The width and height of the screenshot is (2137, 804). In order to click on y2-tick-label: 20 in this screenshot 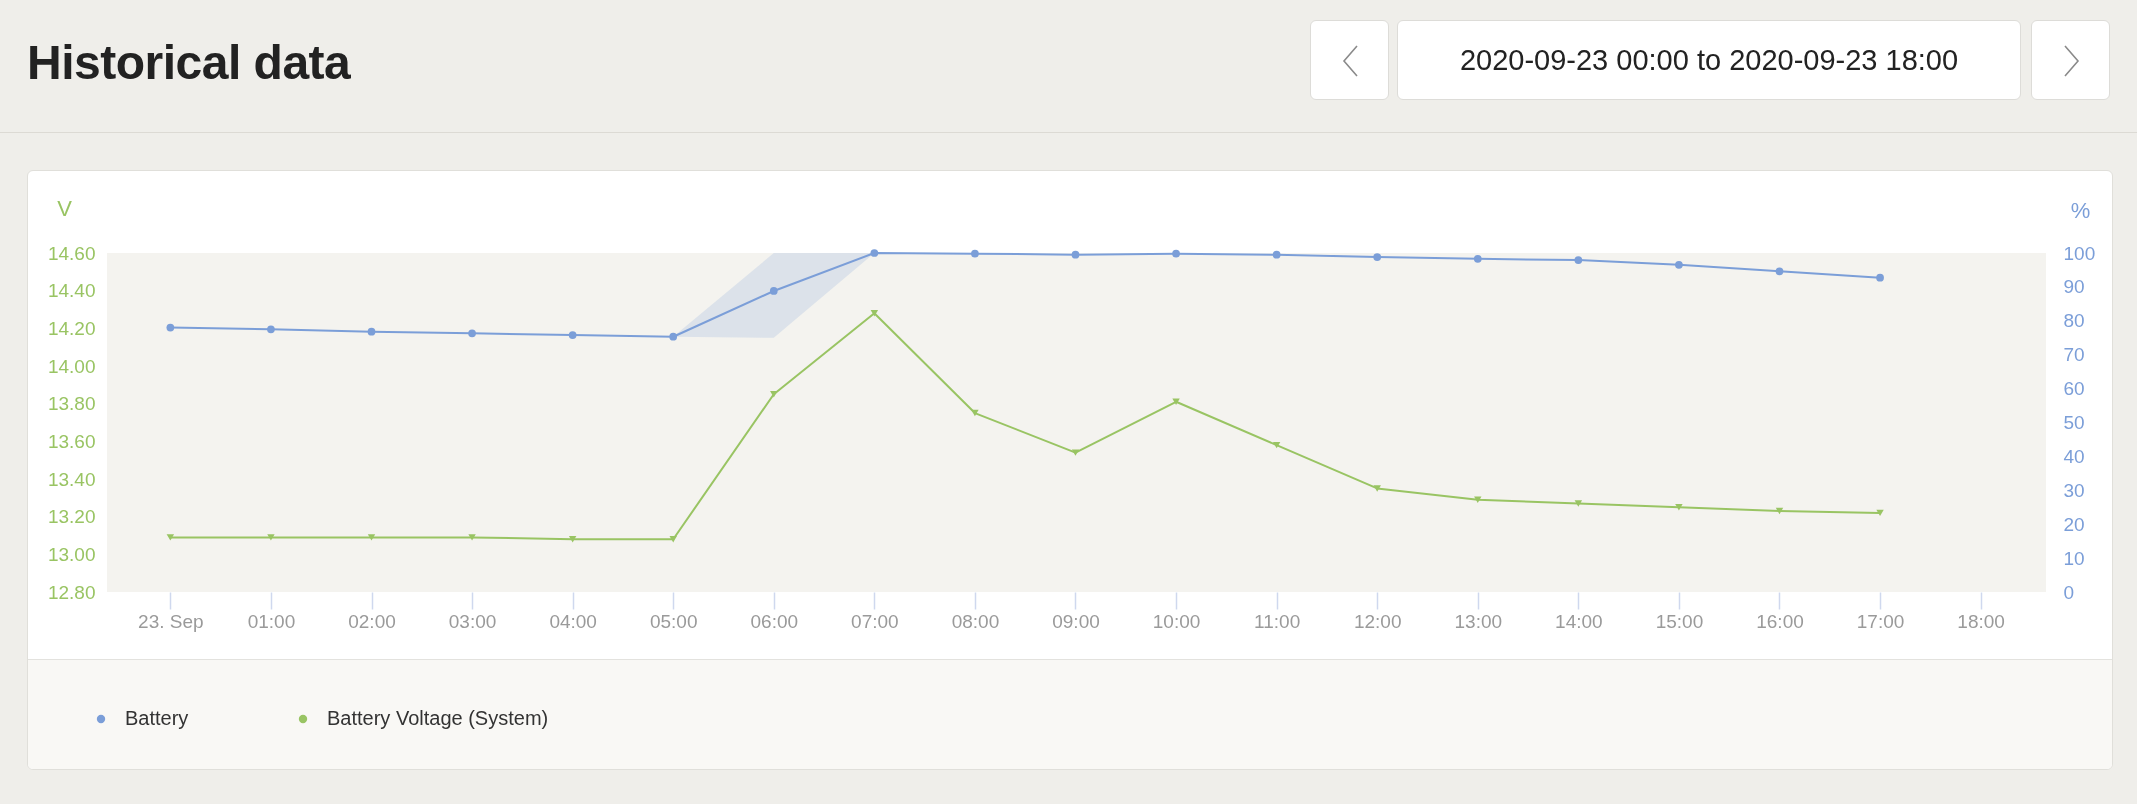, I will do `click(2074, 524)`.